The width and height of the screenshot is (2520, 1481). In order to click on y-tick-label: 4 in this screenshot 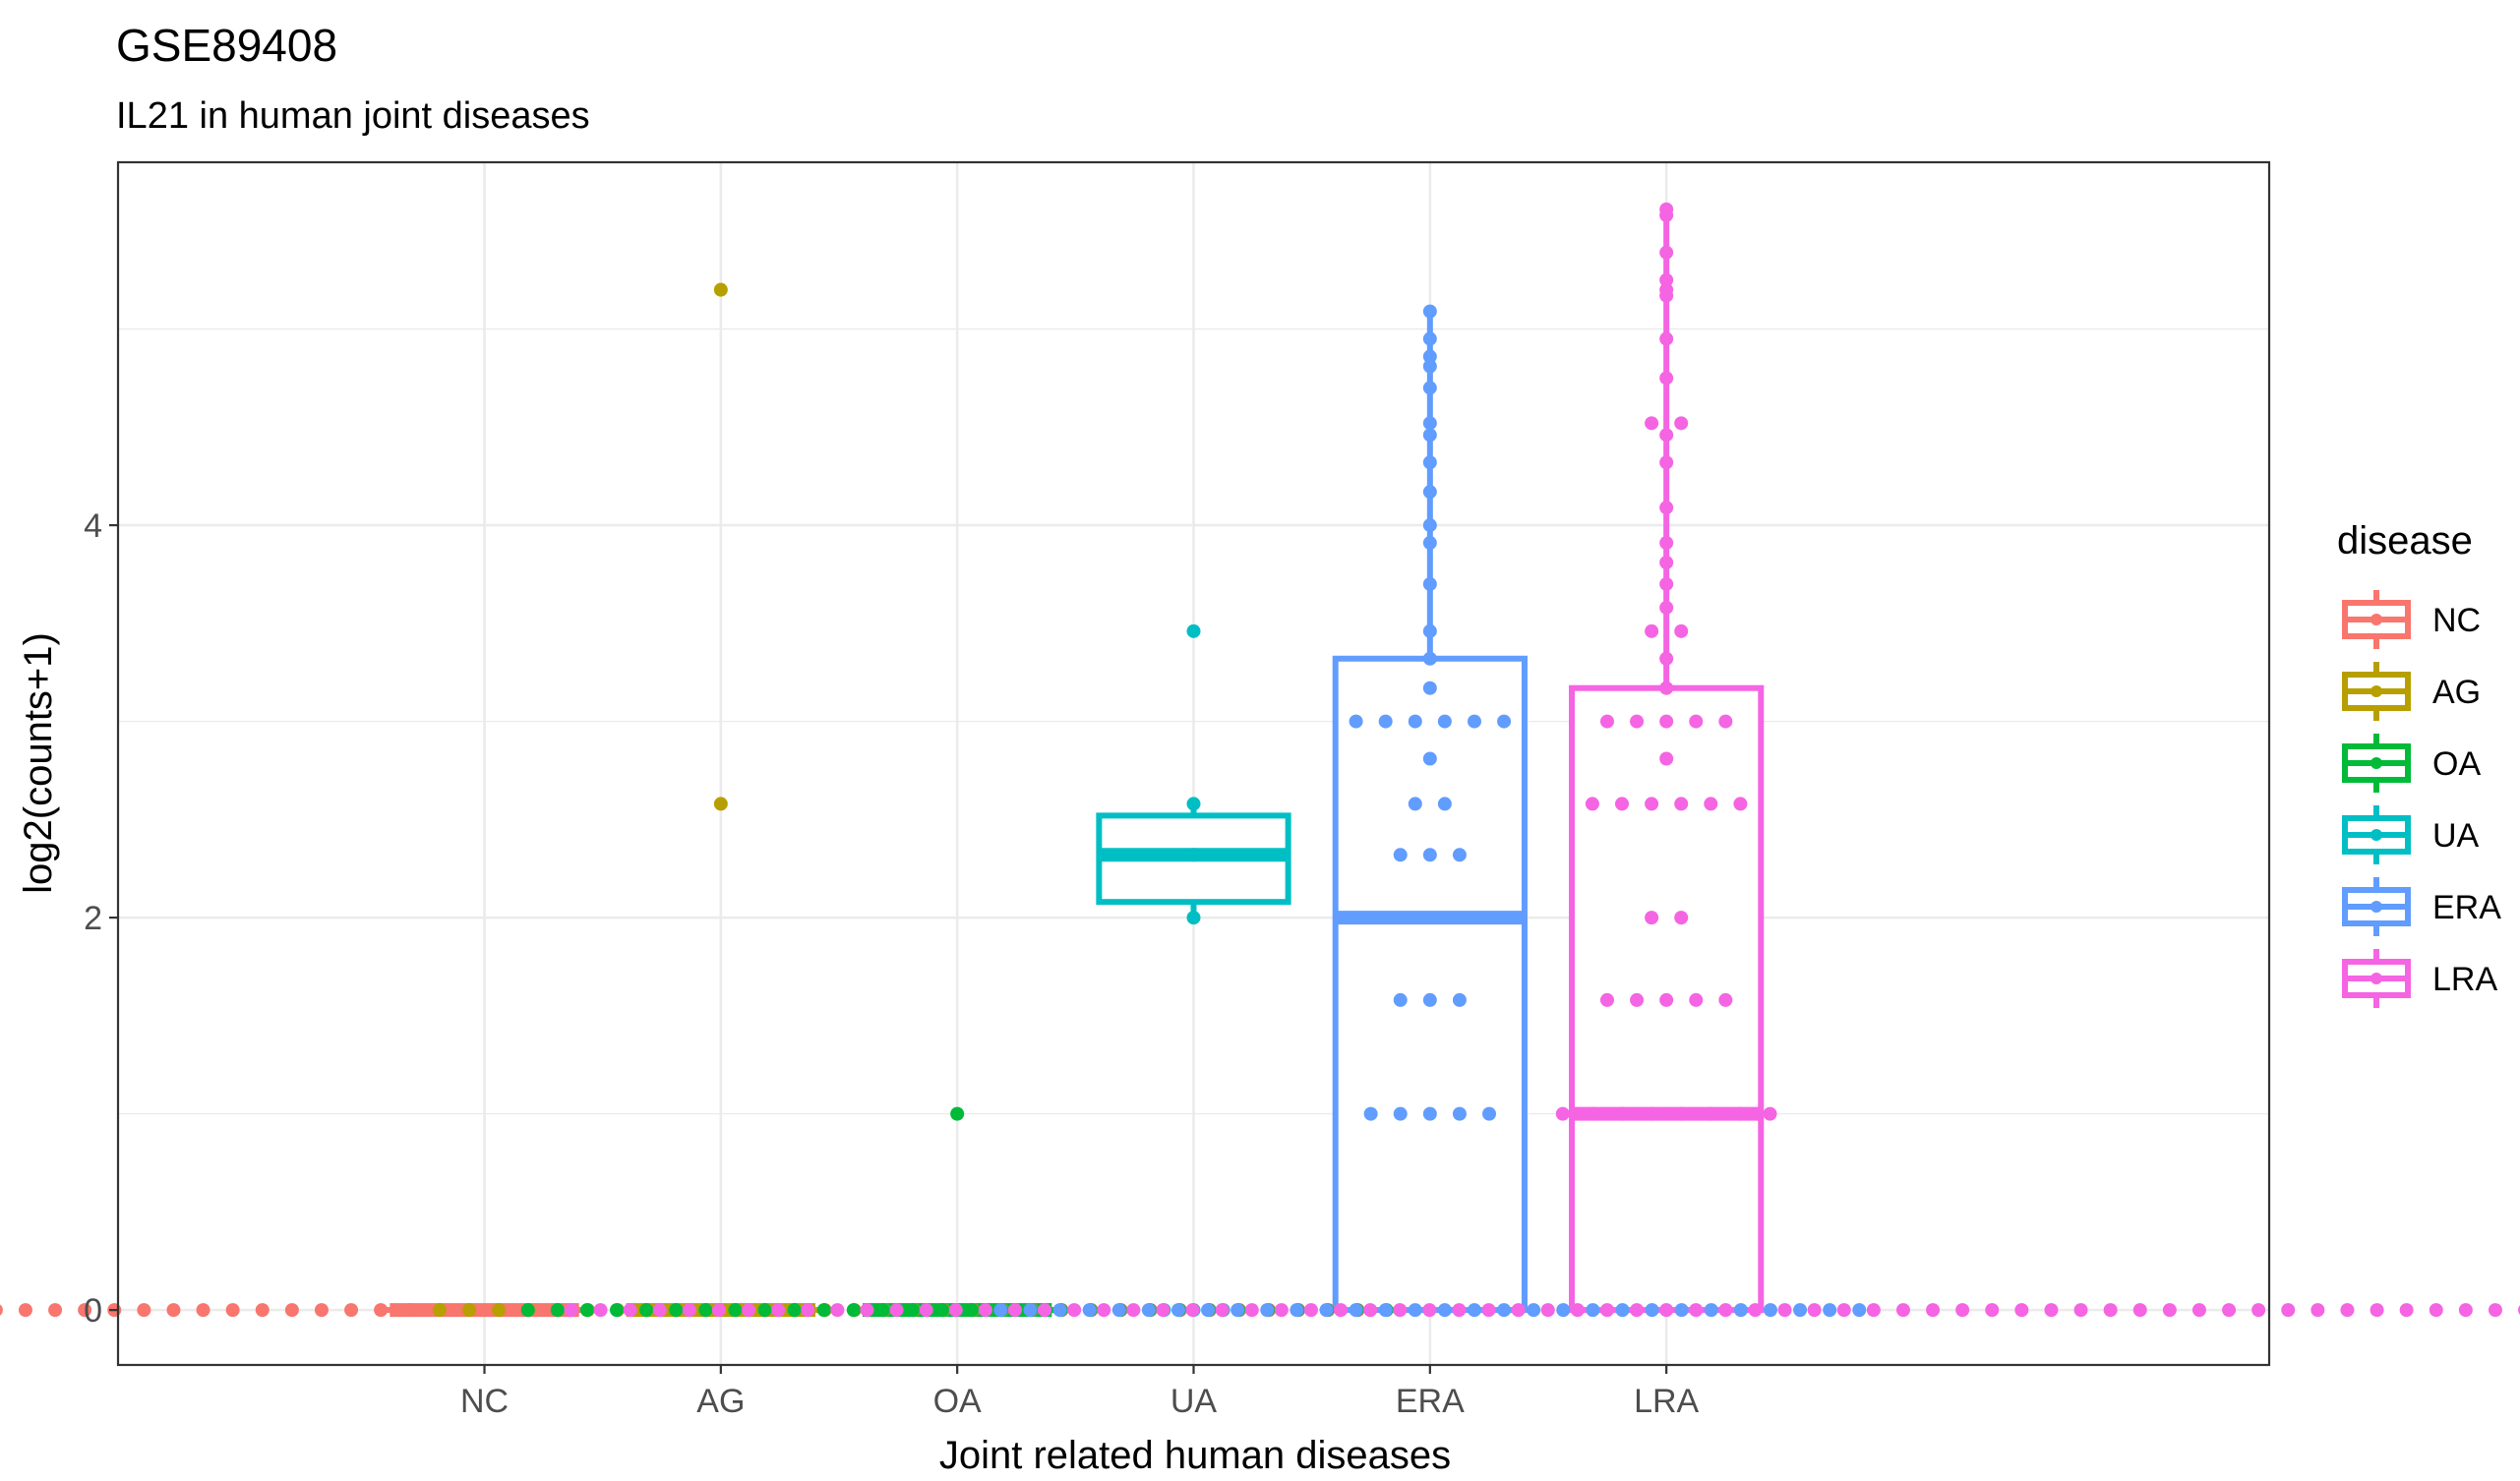, I will do `click(93, 526)`.